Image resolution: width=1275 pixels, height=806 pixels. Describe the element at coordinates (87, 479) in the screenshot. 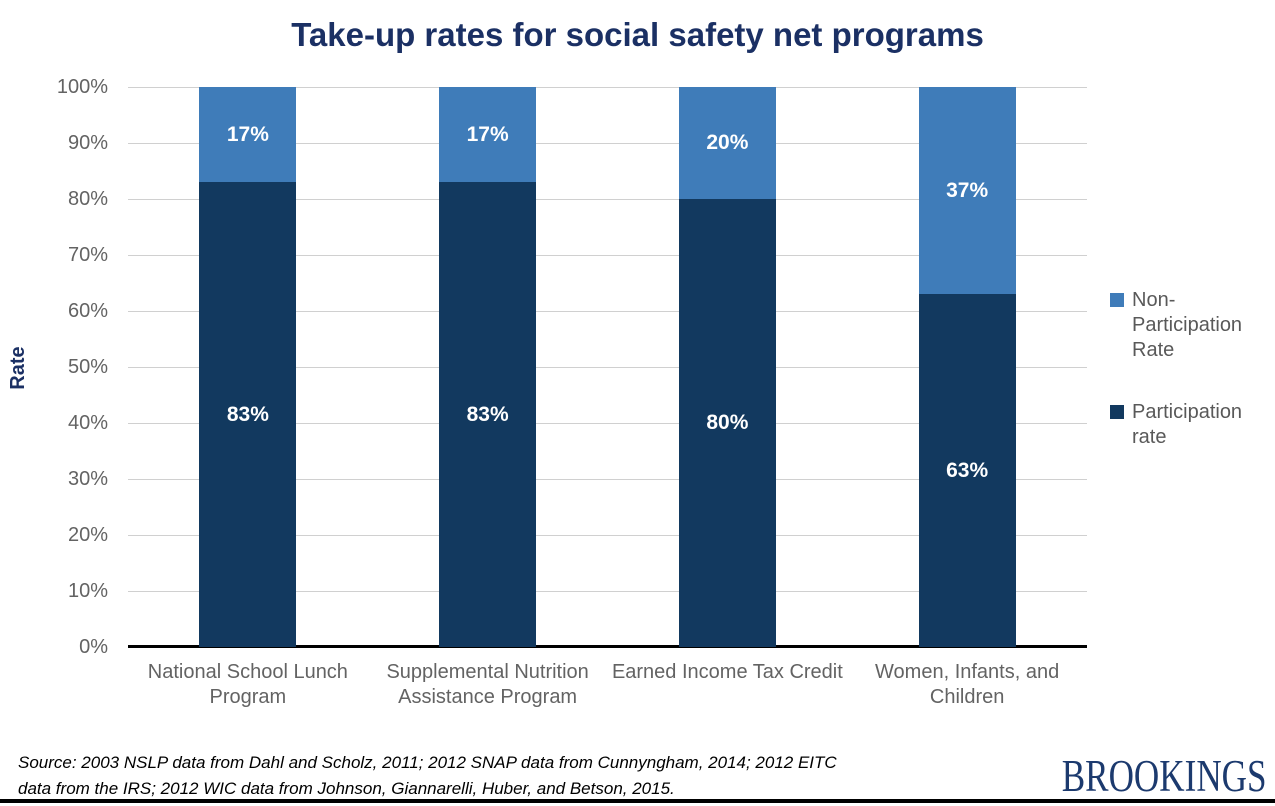

I see `y-tick-label: 30%` at that location.